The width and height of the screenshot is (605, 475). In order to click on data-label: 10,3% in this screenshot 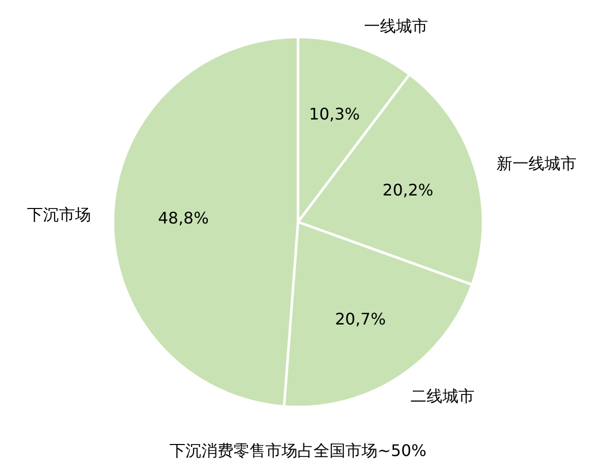, I will do `click(334, 114)`.